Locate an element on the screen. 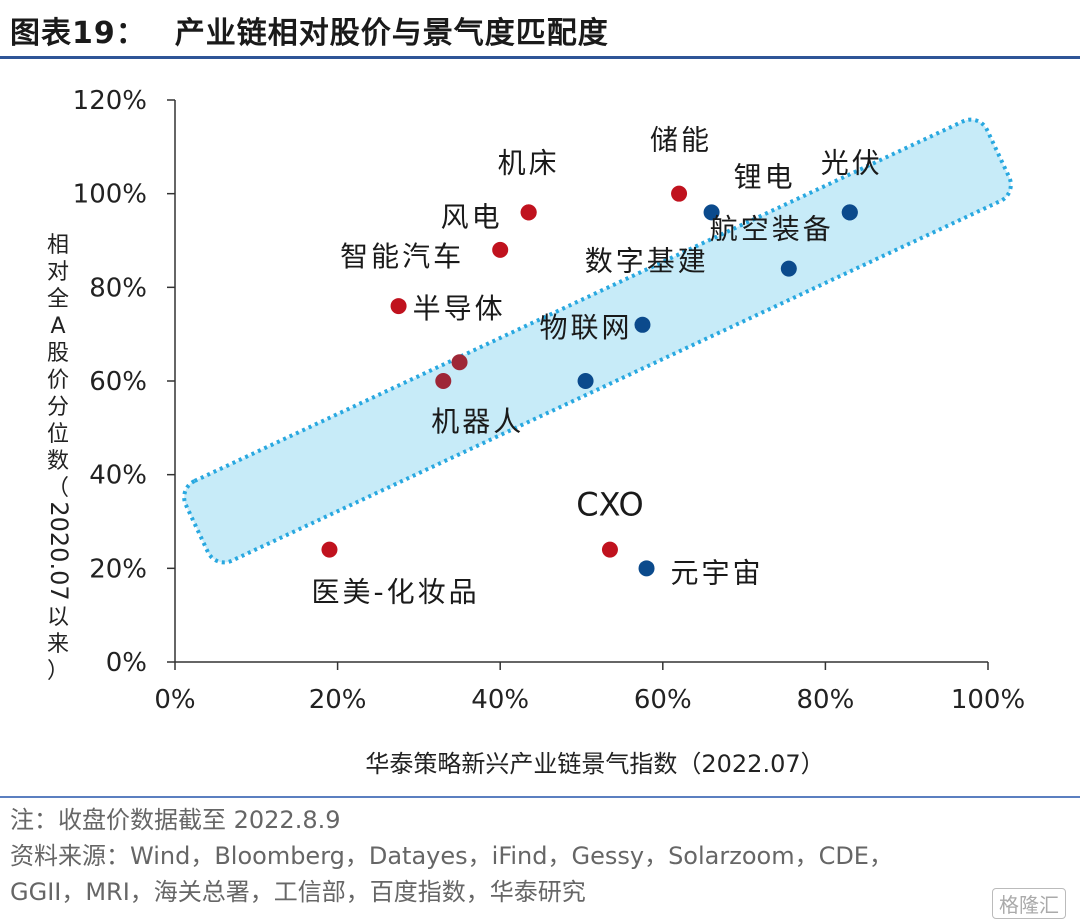 The height and width of the screenshot is (923, 1080). y-tick-label: 120% is located at coordinates (110, 101).